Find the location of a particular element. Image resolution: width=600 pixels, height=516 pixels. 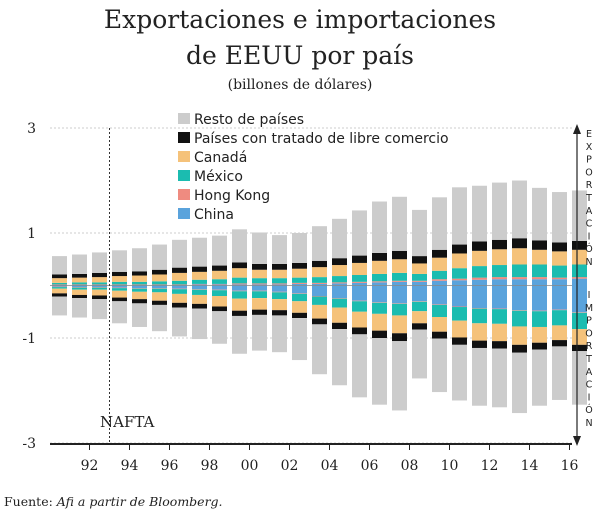

export-side-label-char: P is located at coordinates (589, 160).